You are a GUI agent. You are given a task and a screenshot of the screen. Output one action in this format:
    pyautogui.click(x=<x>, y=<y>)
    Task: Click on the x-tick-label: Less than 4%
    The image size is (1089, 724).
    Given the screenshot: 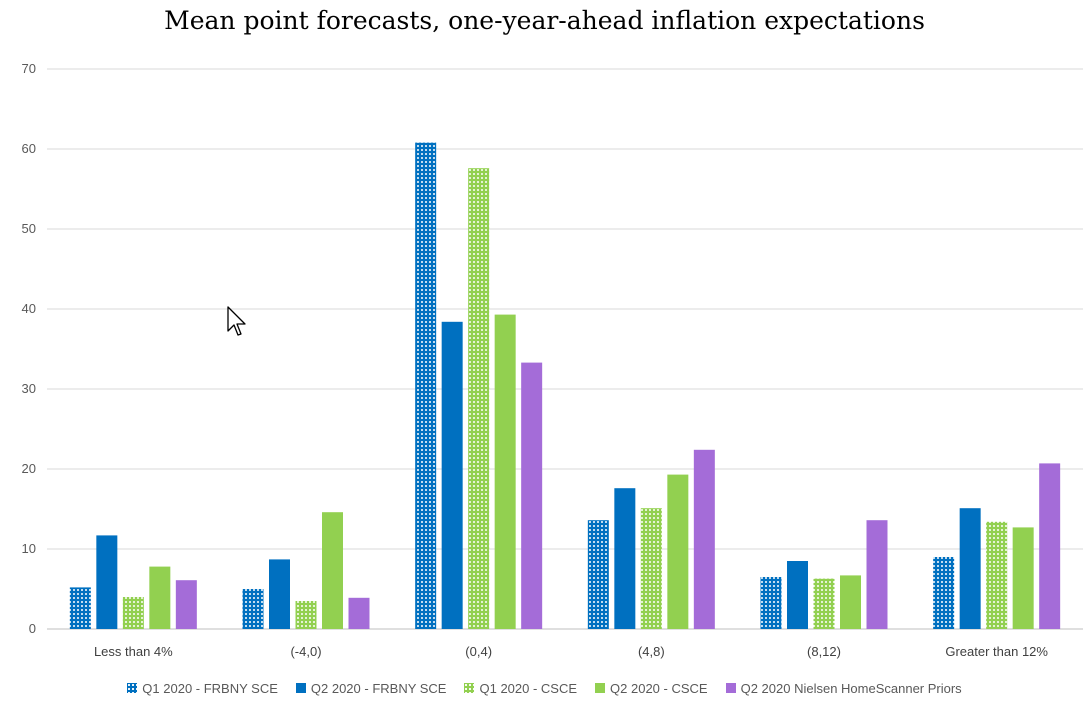 What is the action you would take?
    pyautogui.click(x=133, y=651)
    